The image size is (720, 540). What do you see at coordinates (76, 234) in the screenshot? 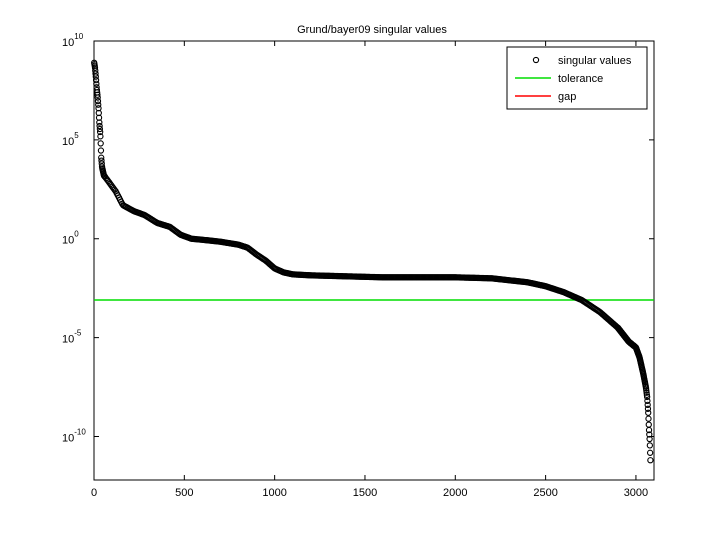
I see `y-tick-exponent: 0` at bounding box center [76, 234].